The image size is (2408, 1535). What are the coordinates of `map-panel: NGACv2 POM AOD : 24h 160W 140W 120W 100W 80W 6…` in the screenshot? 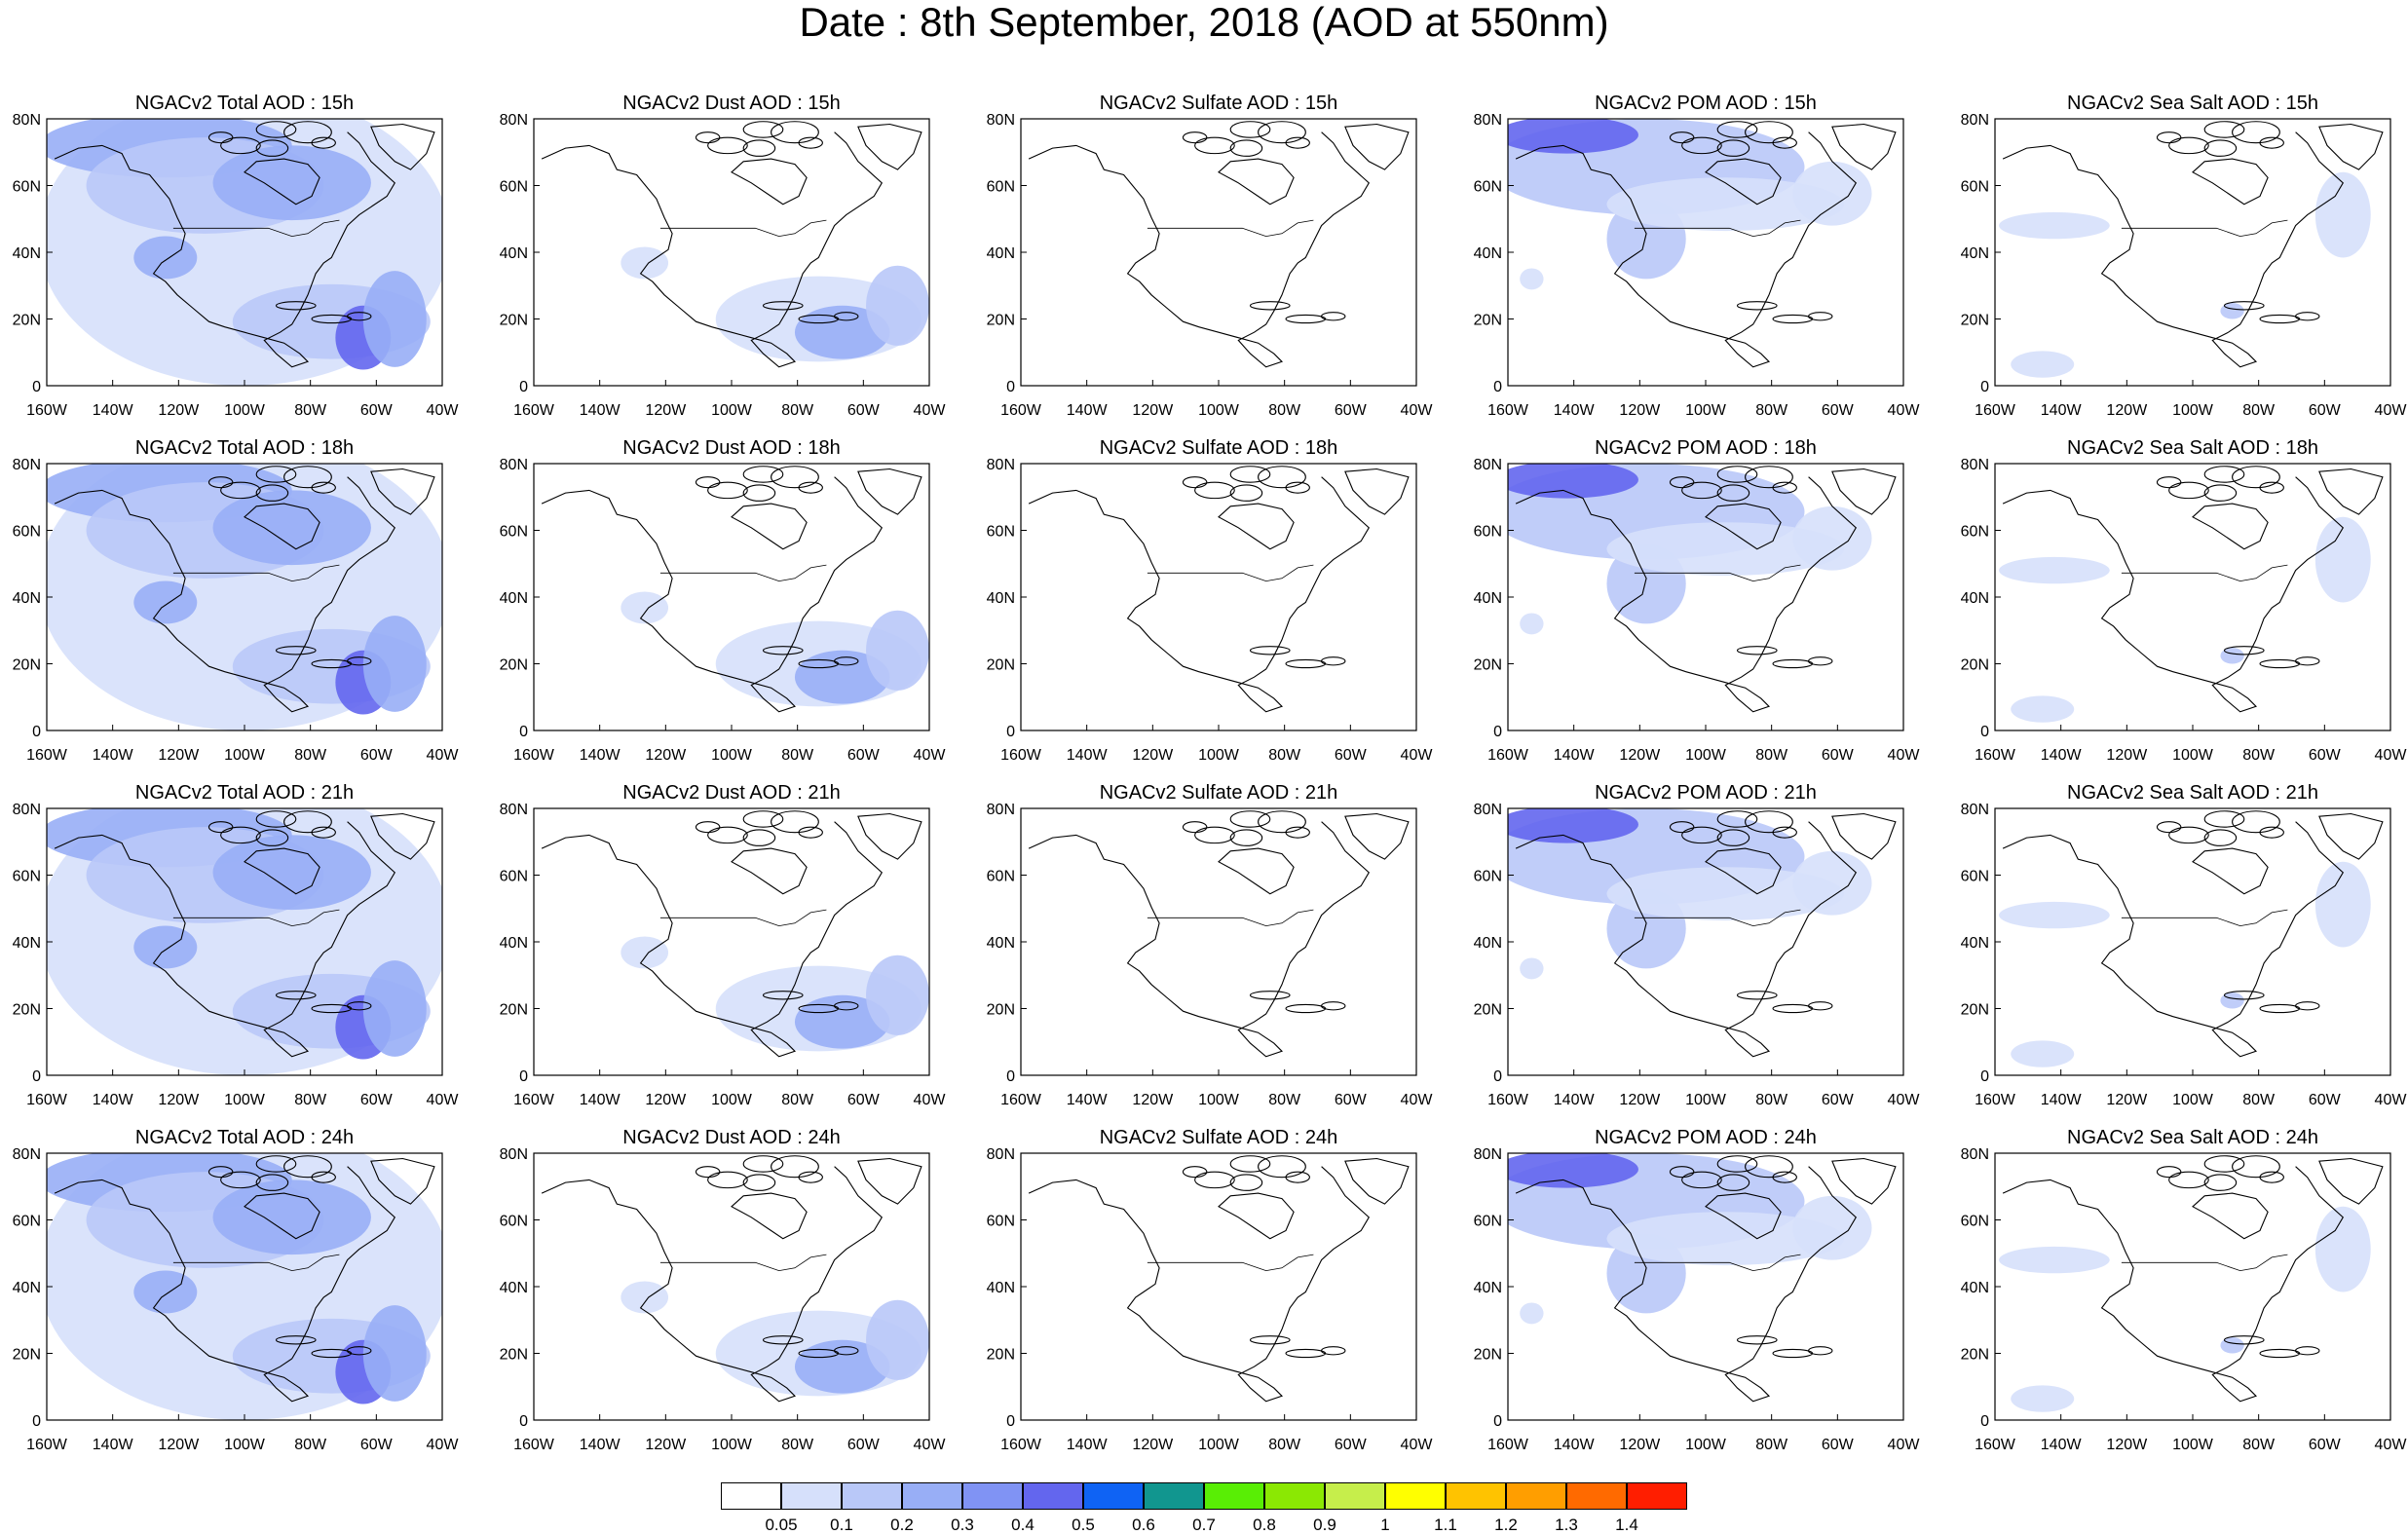 It's located at (1697, 1290).